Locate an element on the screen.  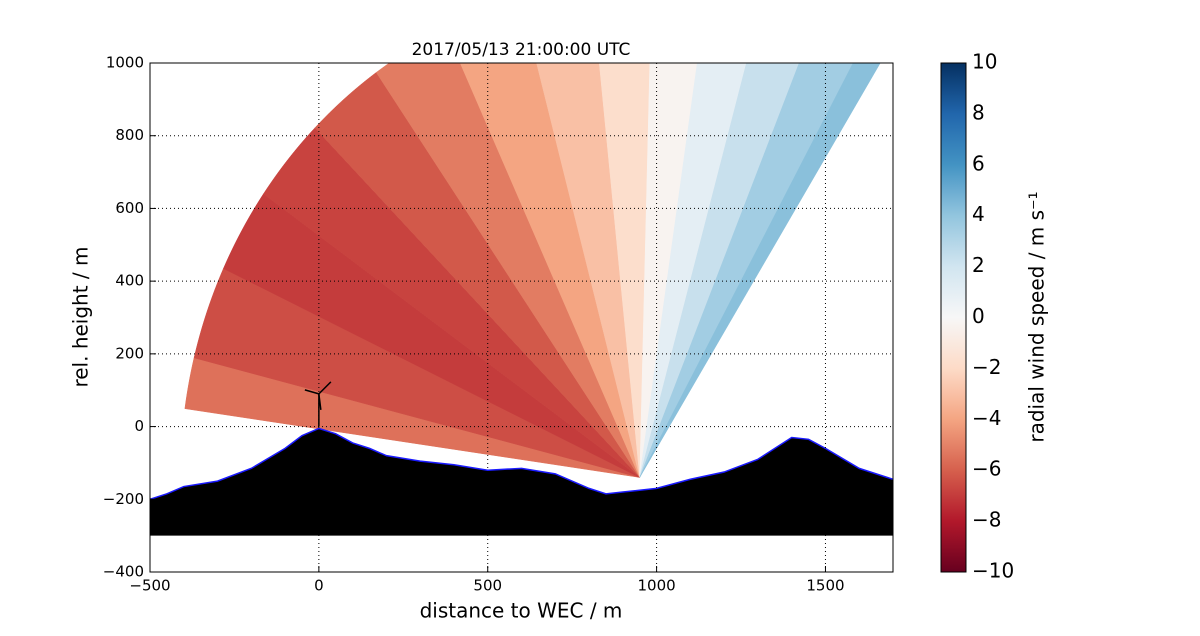
colorbar-tick-label: 4 is located at coordinates (978, 214).